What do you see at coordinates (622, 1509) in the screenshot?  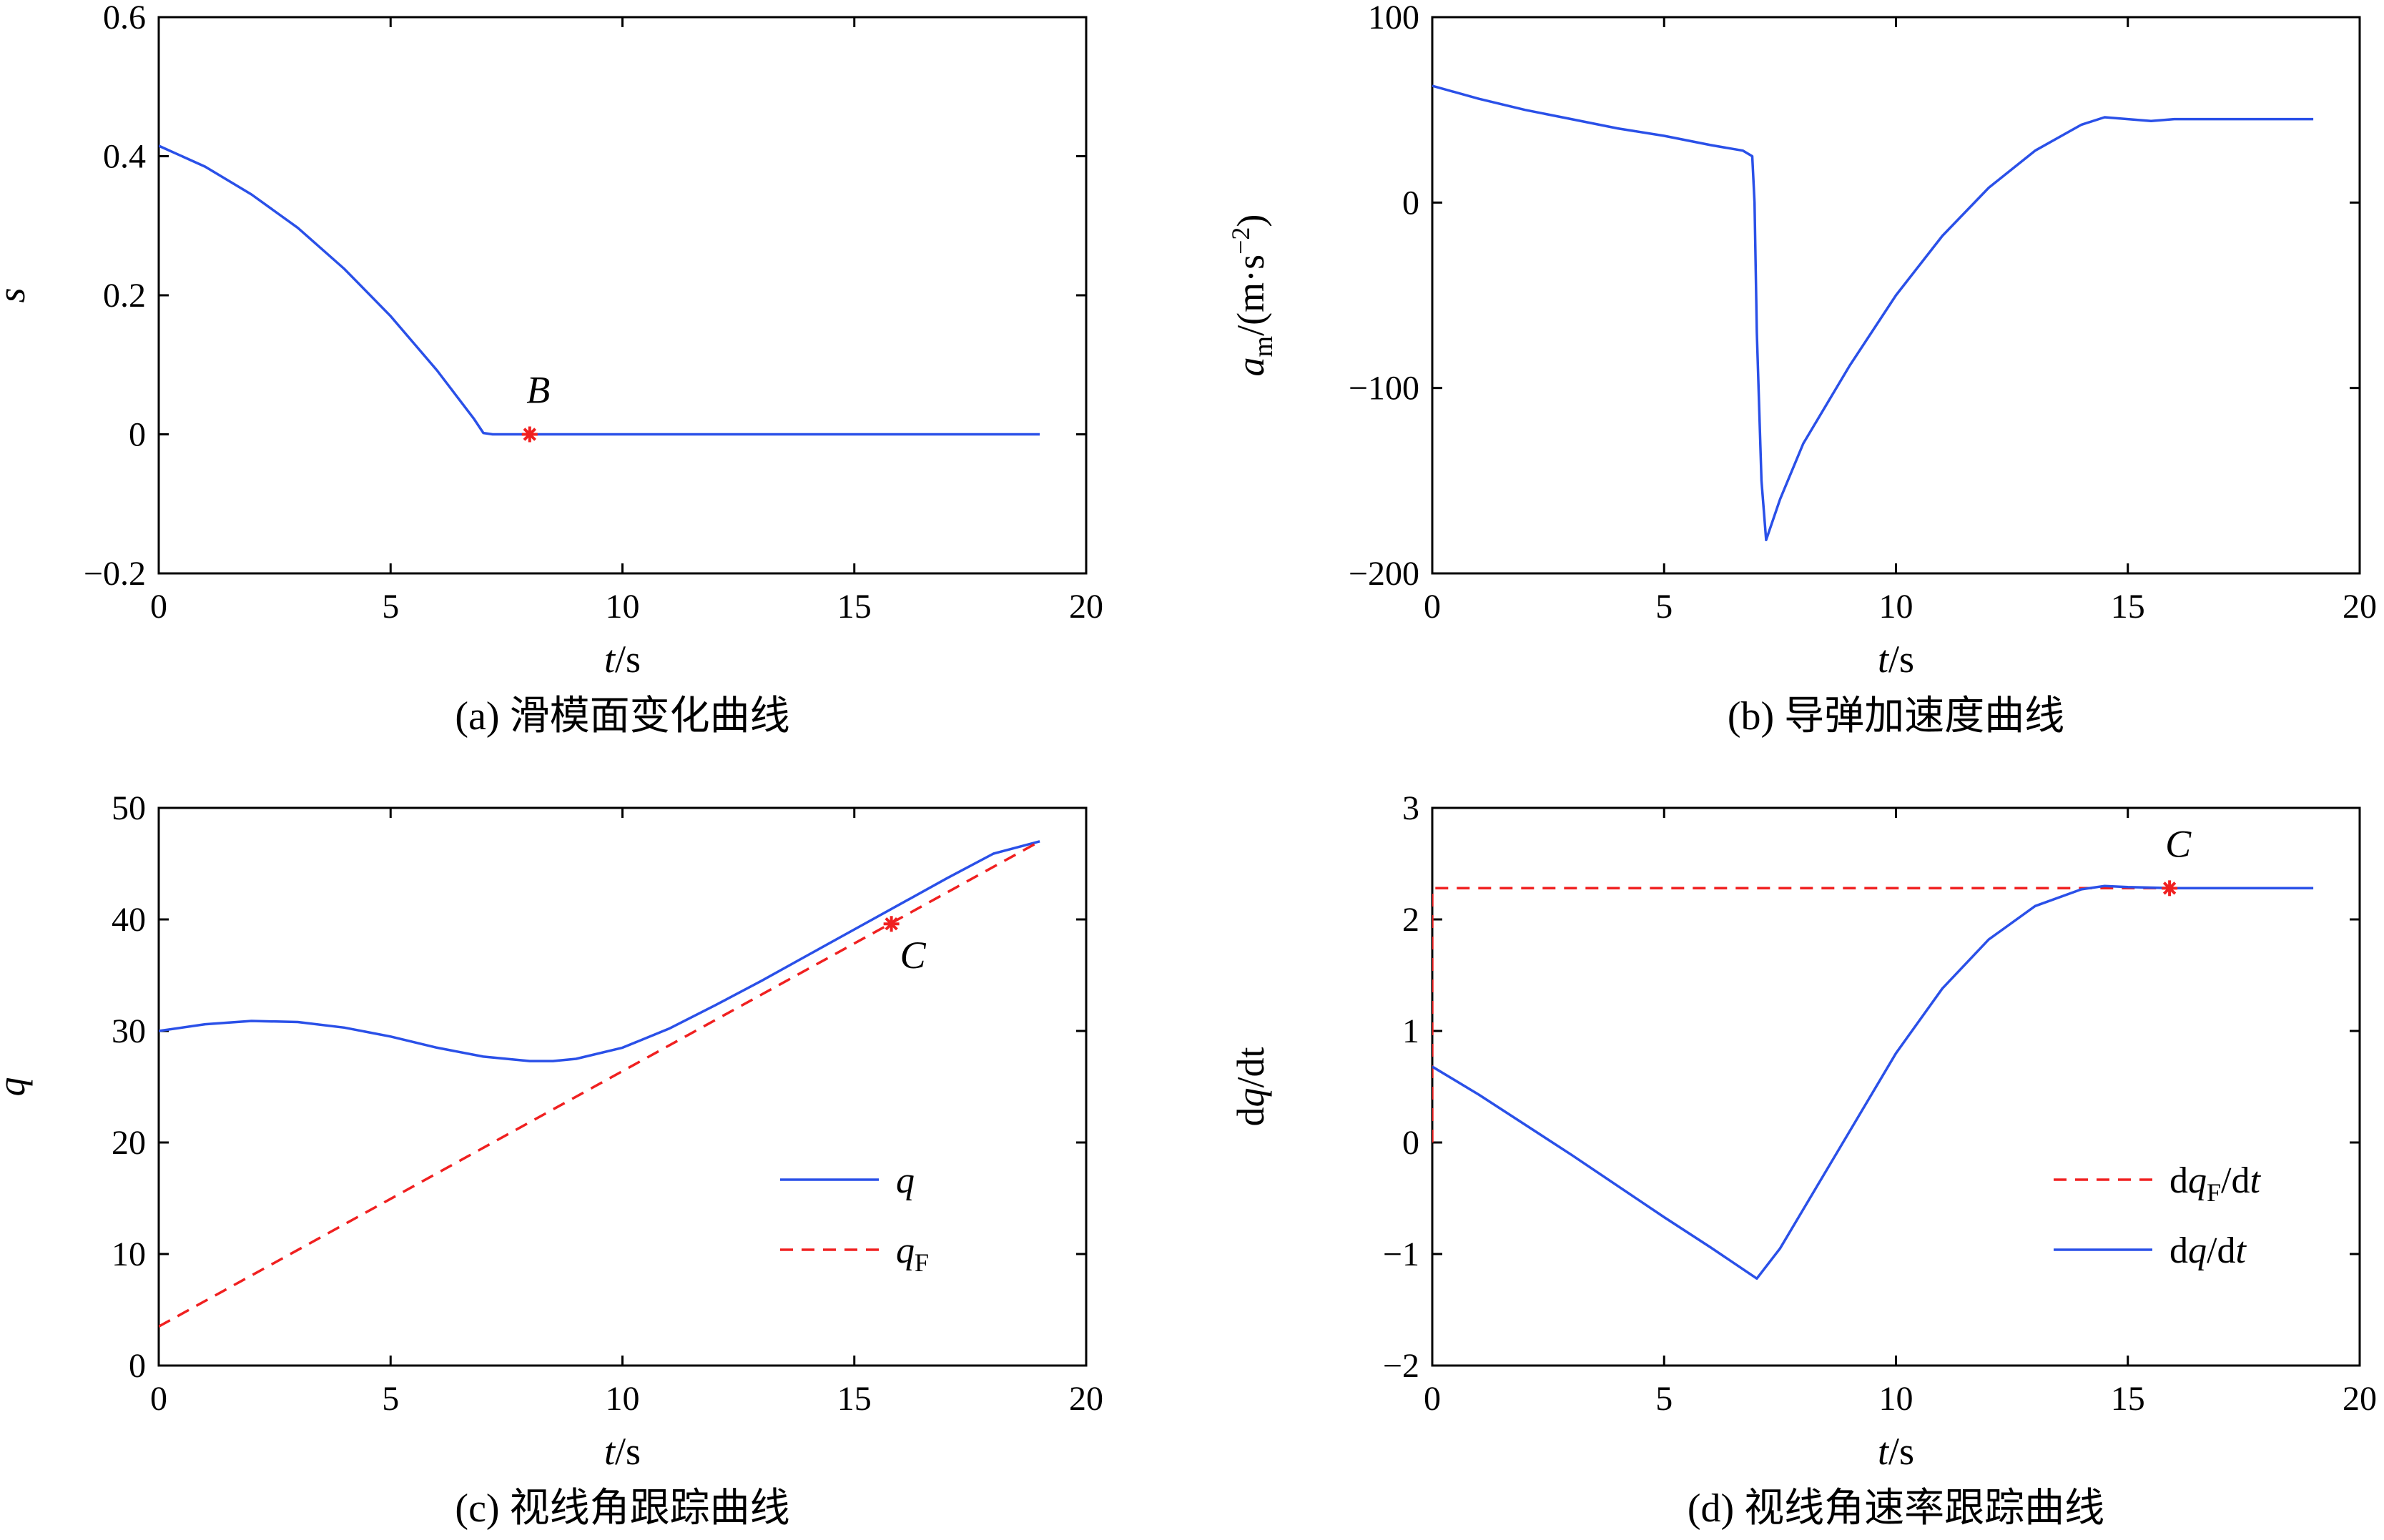 I see `panel-caption: (c) 视线角跟踪曲线` at bounding box center [622, 1509].